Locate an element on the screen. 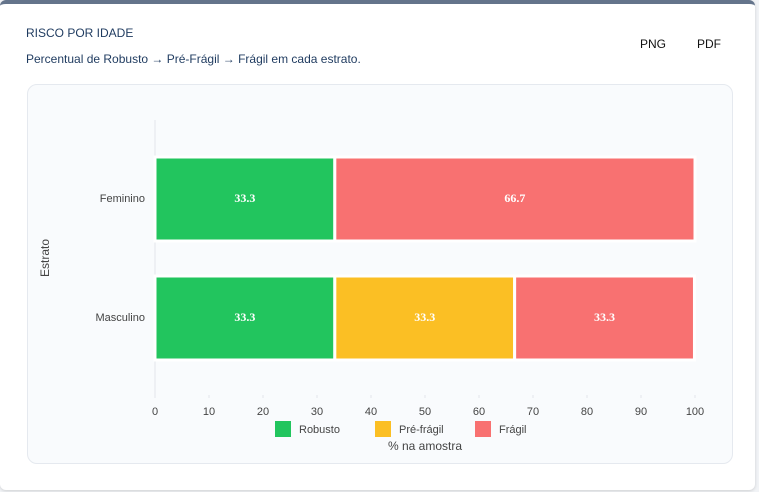 The image size is (759, 492). x-tick-label: 50 is located at coordinates (425, 412).